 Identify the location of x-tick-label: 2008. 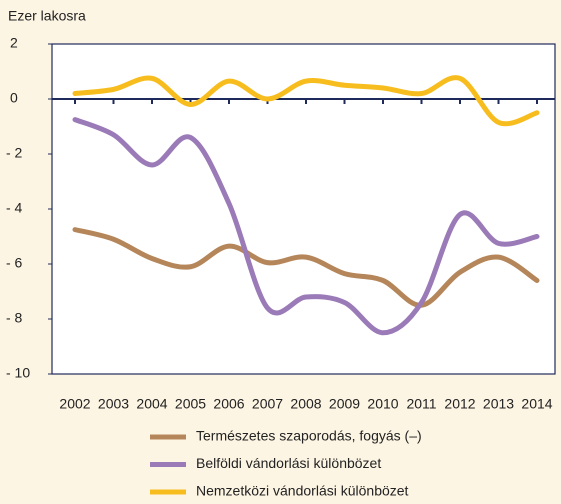
(305, 404).